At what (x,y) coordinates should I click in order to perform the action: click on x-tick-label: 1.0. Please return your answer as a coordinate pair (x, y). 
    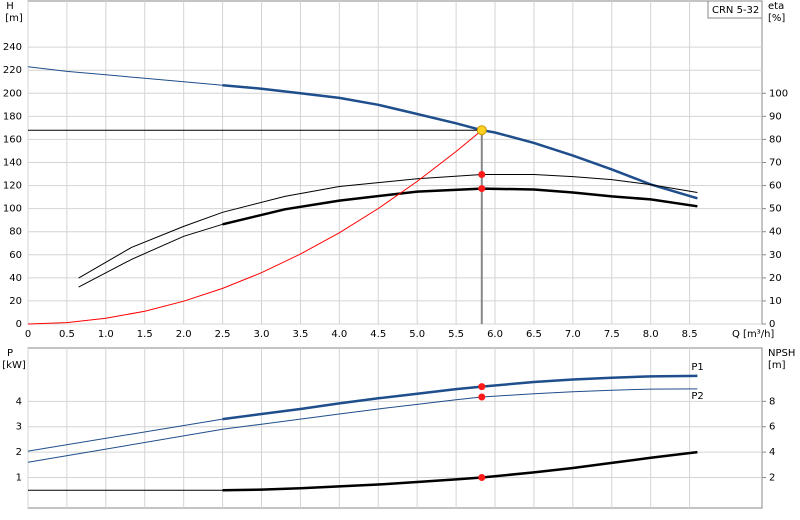
    Looking at the image, I should click on (106, 334).